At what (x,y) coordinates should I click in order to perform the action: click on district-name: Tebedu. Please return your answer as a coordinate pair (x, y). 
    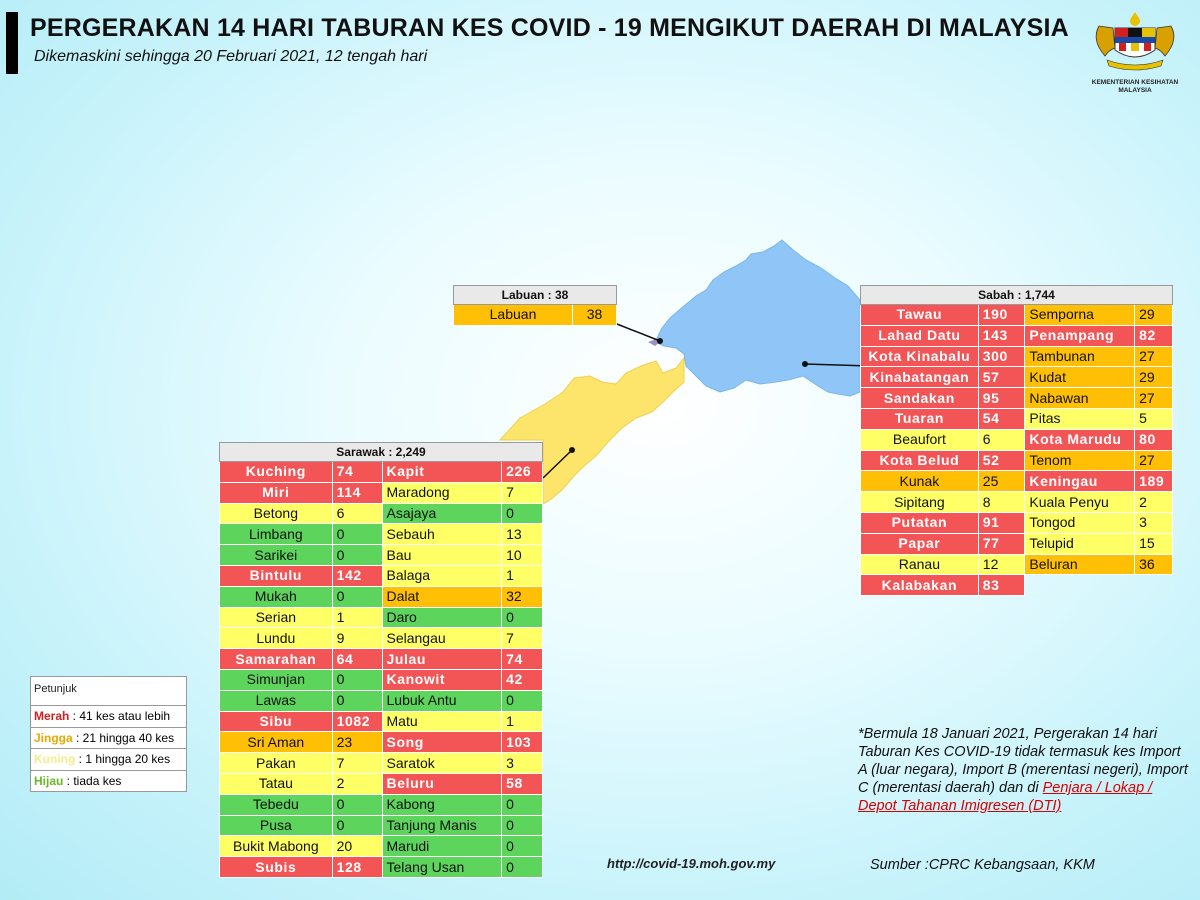
    Looking at the image, I should click on (276, 804).